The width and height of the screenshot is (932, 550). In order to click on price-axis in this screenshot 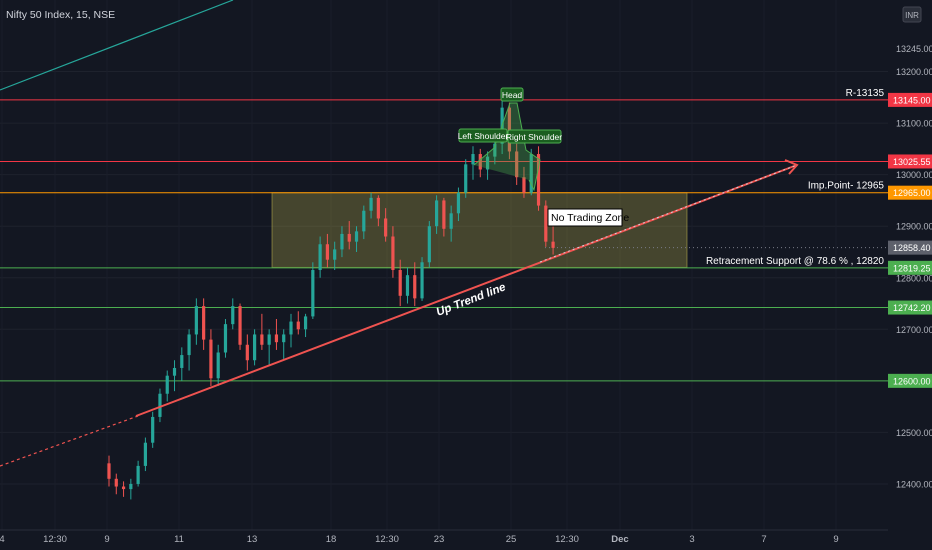, I will do `click(910, 275)`.